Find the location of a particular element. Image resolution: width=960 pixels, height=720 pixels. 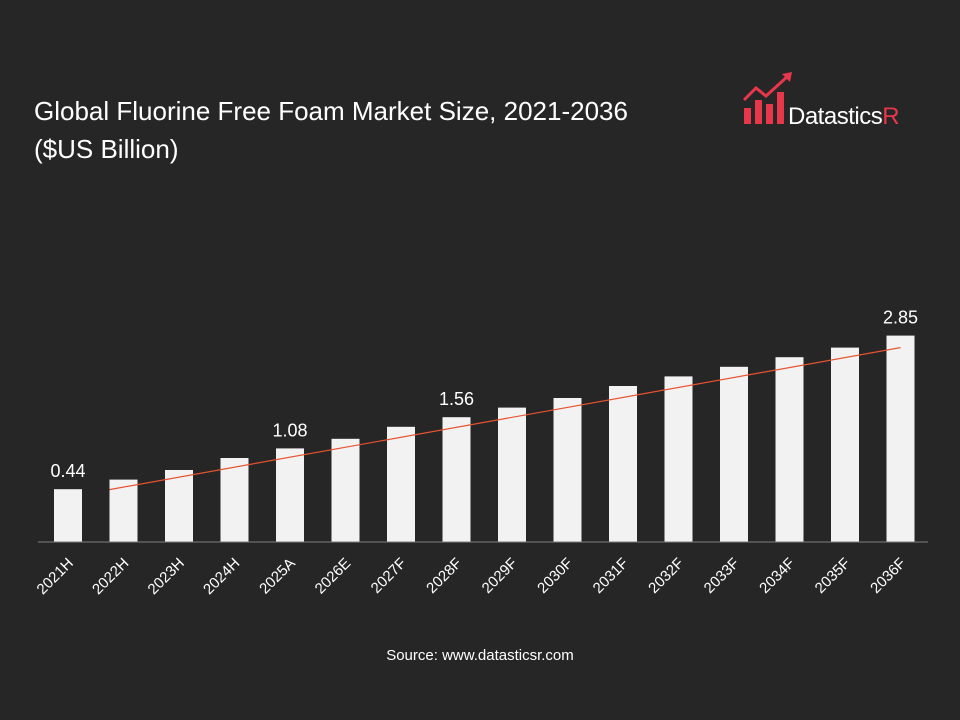

x-tick-label-2022H: 2022H is located at coordinates (110, 576).